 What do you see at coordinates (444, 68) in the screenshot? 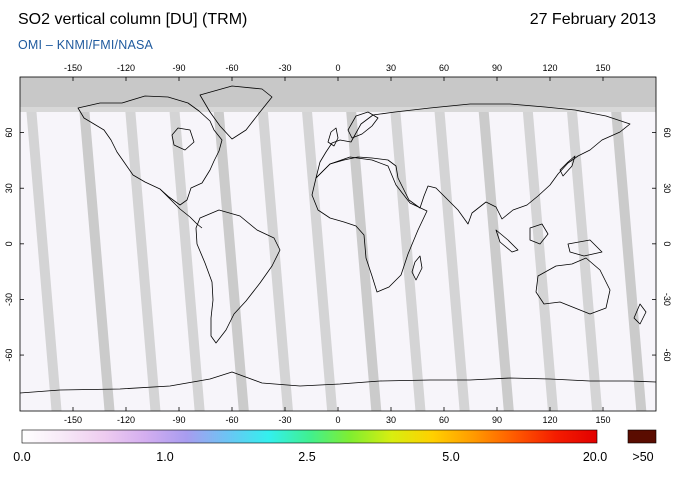
I see `lon-label-top: 60` at bounding box center [444, 68].